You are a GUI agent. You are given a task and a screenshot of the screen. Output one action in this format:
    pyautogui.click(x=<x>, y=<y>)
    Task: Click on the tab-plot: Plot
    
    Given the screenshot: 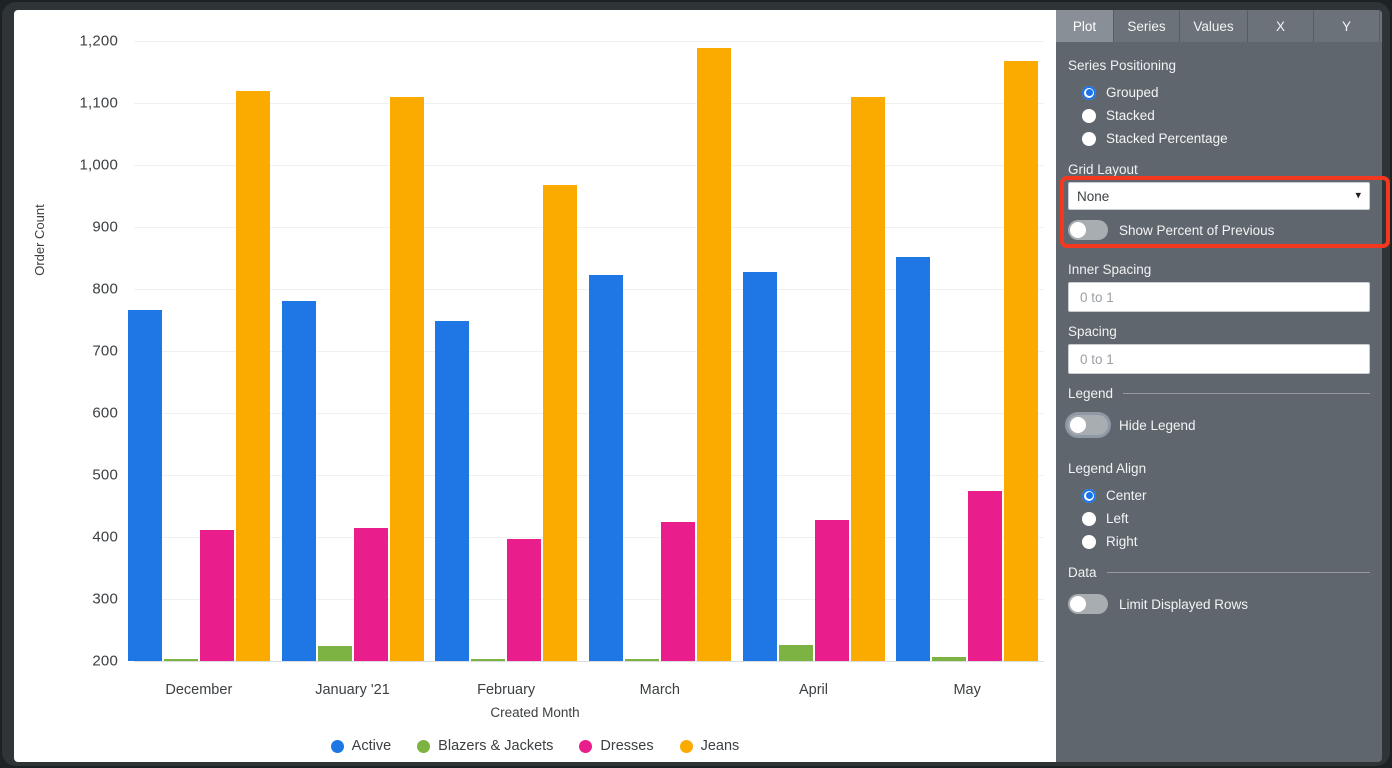 What is the action you would take?
    pyautogui.click(x=1085, y=26)
    